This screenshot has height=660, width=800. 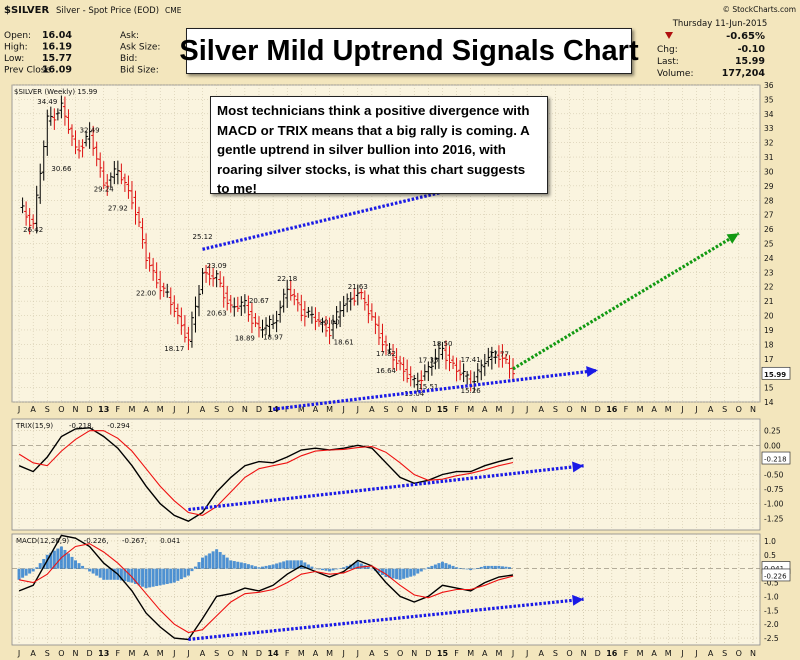 I want to click on macd-last-box, so click(x=776, y=575).